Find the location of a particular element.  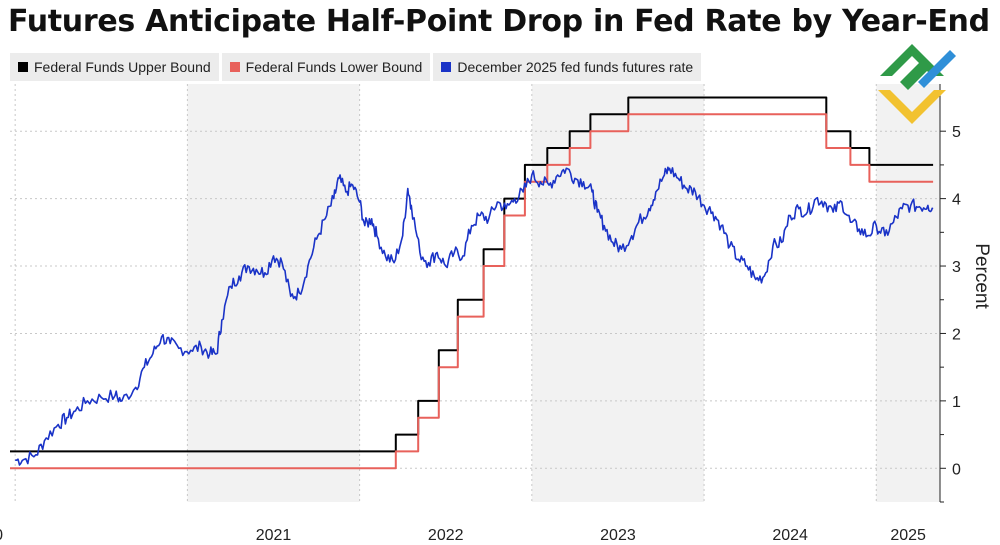

logo-yellow-chevron is located at coordinates (912, 107).